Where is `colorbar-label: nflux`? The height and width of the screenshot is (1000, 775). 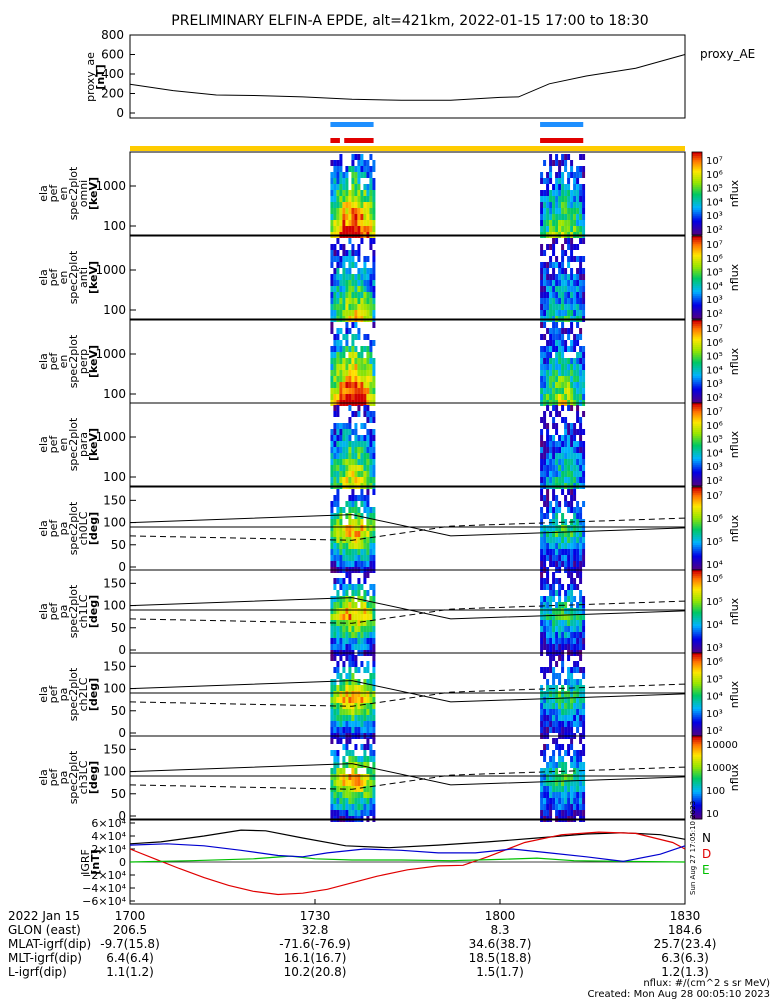 colorbar-label: nflux is located at coordinates (734, 277).